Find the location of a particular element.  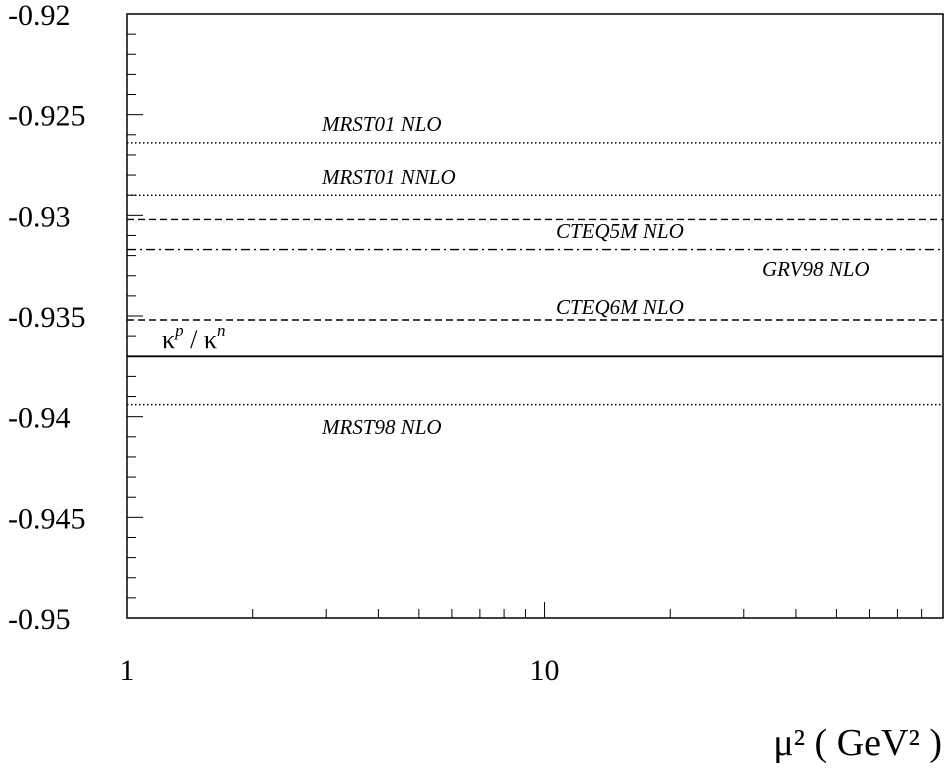

series-label-0: MRST01 NLO is located at coordinates (381, 124).